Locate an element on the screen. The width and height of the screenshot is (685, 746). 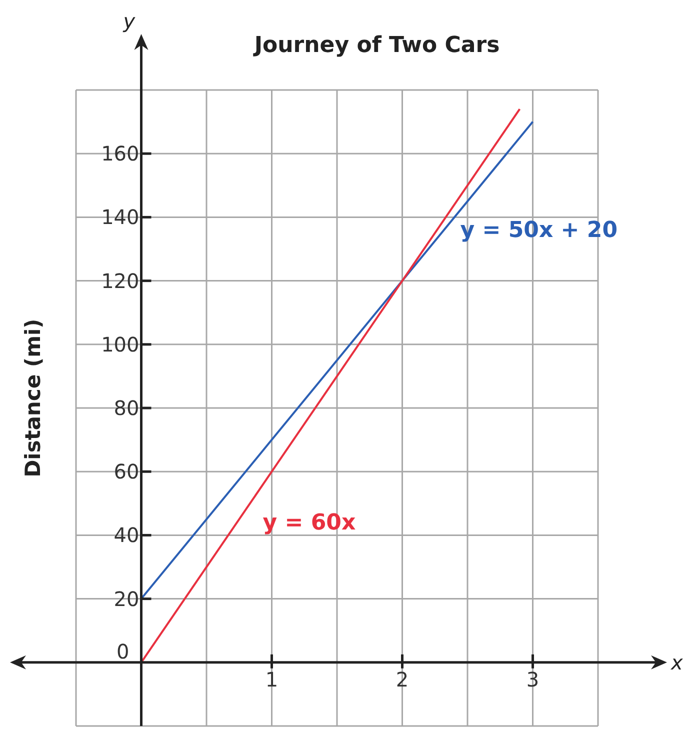
x-tick-label: 3 is located at coordinates (533, 679).